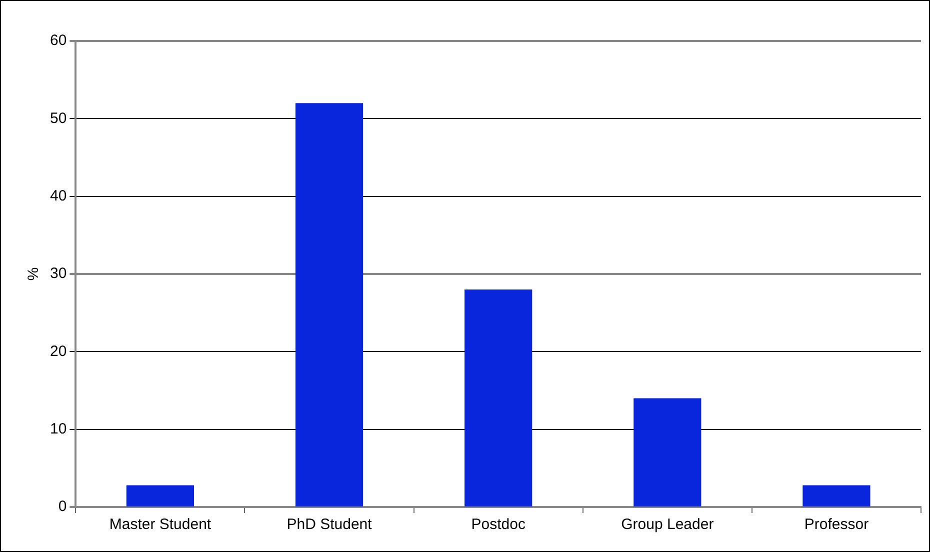 The height and width of the screenshot is (552, 930). Describe the element at coordinates (58, 41) in the screenshot. I see `y-tick-label: 60` at that location.